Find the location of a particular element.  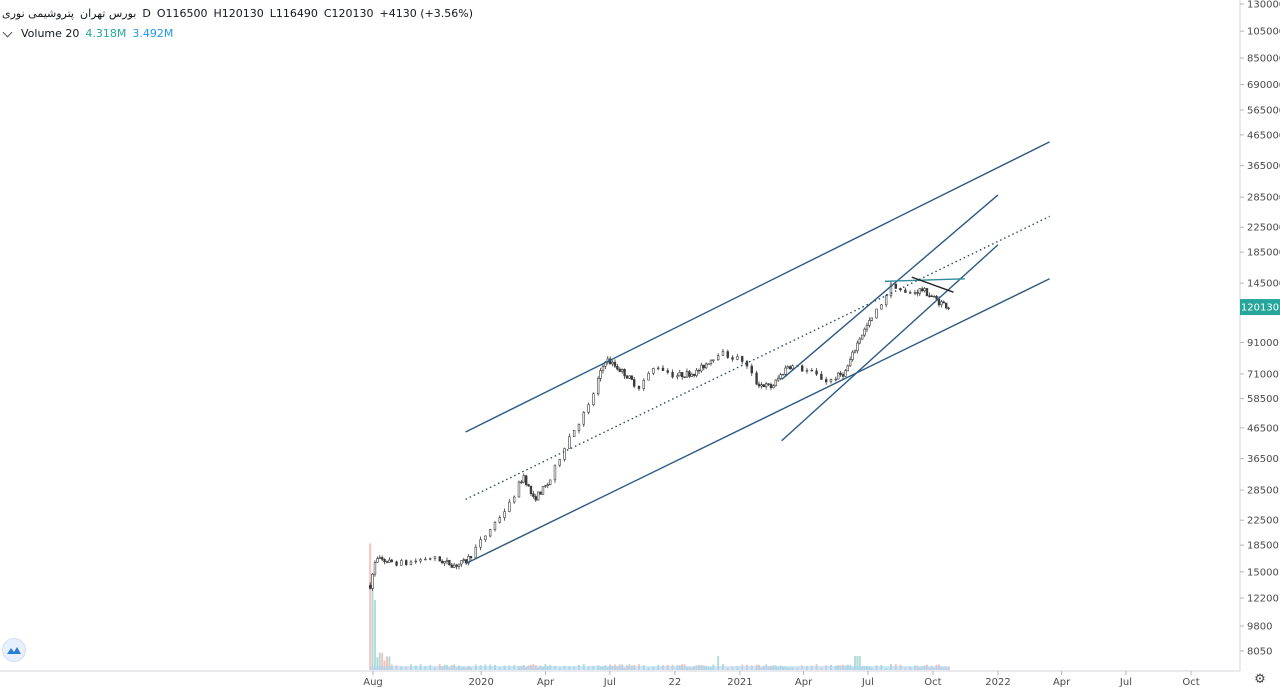

gear-icon: ⚙ is located at coordinates (1260, 679).